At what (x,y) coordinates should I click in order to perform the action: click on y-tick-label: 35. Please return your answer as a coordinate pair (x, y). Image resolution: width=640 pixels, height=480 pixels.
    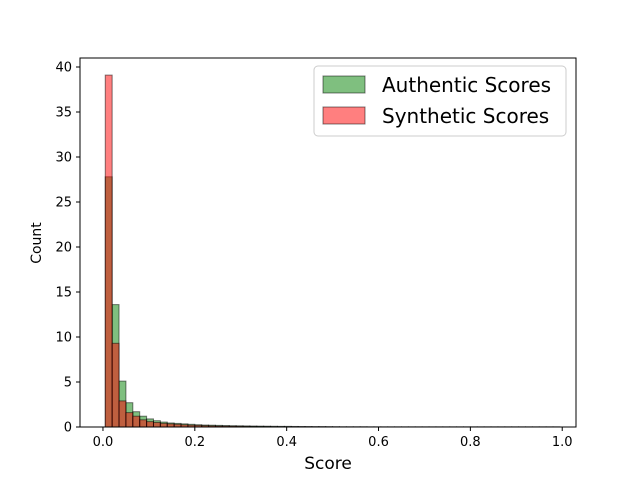
    Looking at the image, I should click on (63, 113).